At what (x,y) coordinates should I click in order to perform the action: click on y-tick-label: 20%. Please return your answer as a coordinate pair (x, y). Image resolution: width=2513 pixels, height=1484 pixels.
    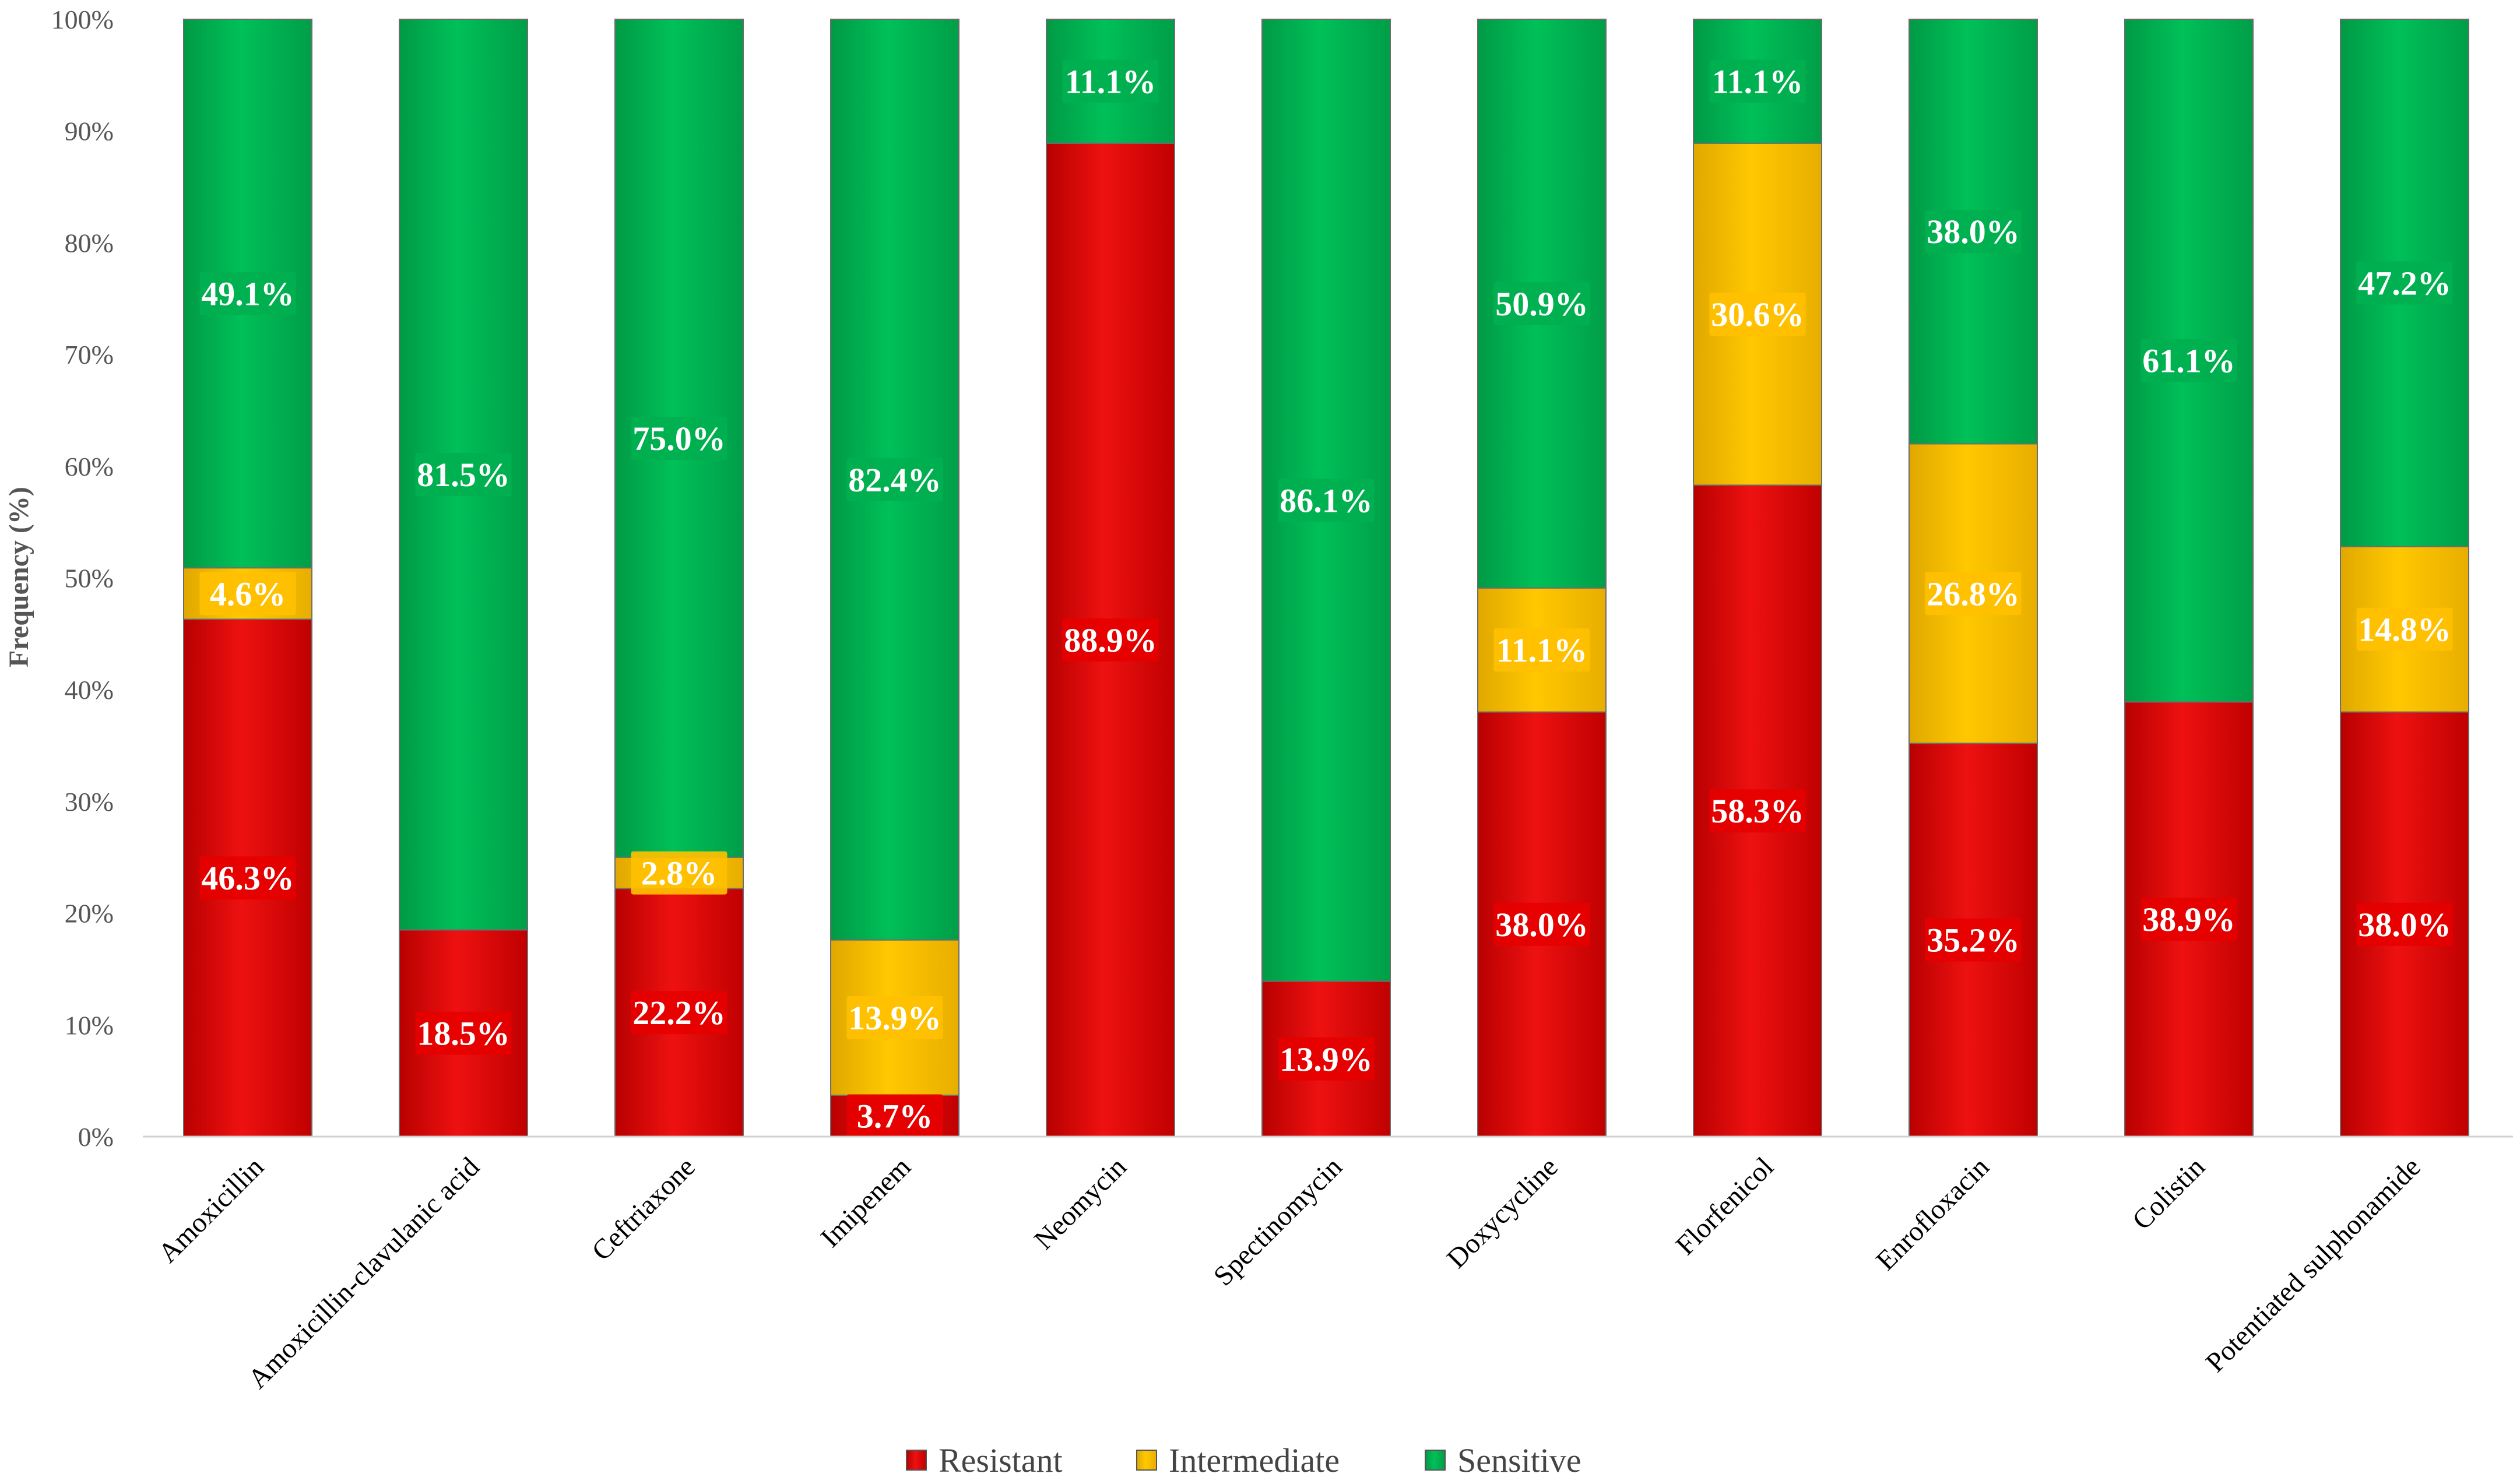
    Looking at the image, I should click on (90, 914).